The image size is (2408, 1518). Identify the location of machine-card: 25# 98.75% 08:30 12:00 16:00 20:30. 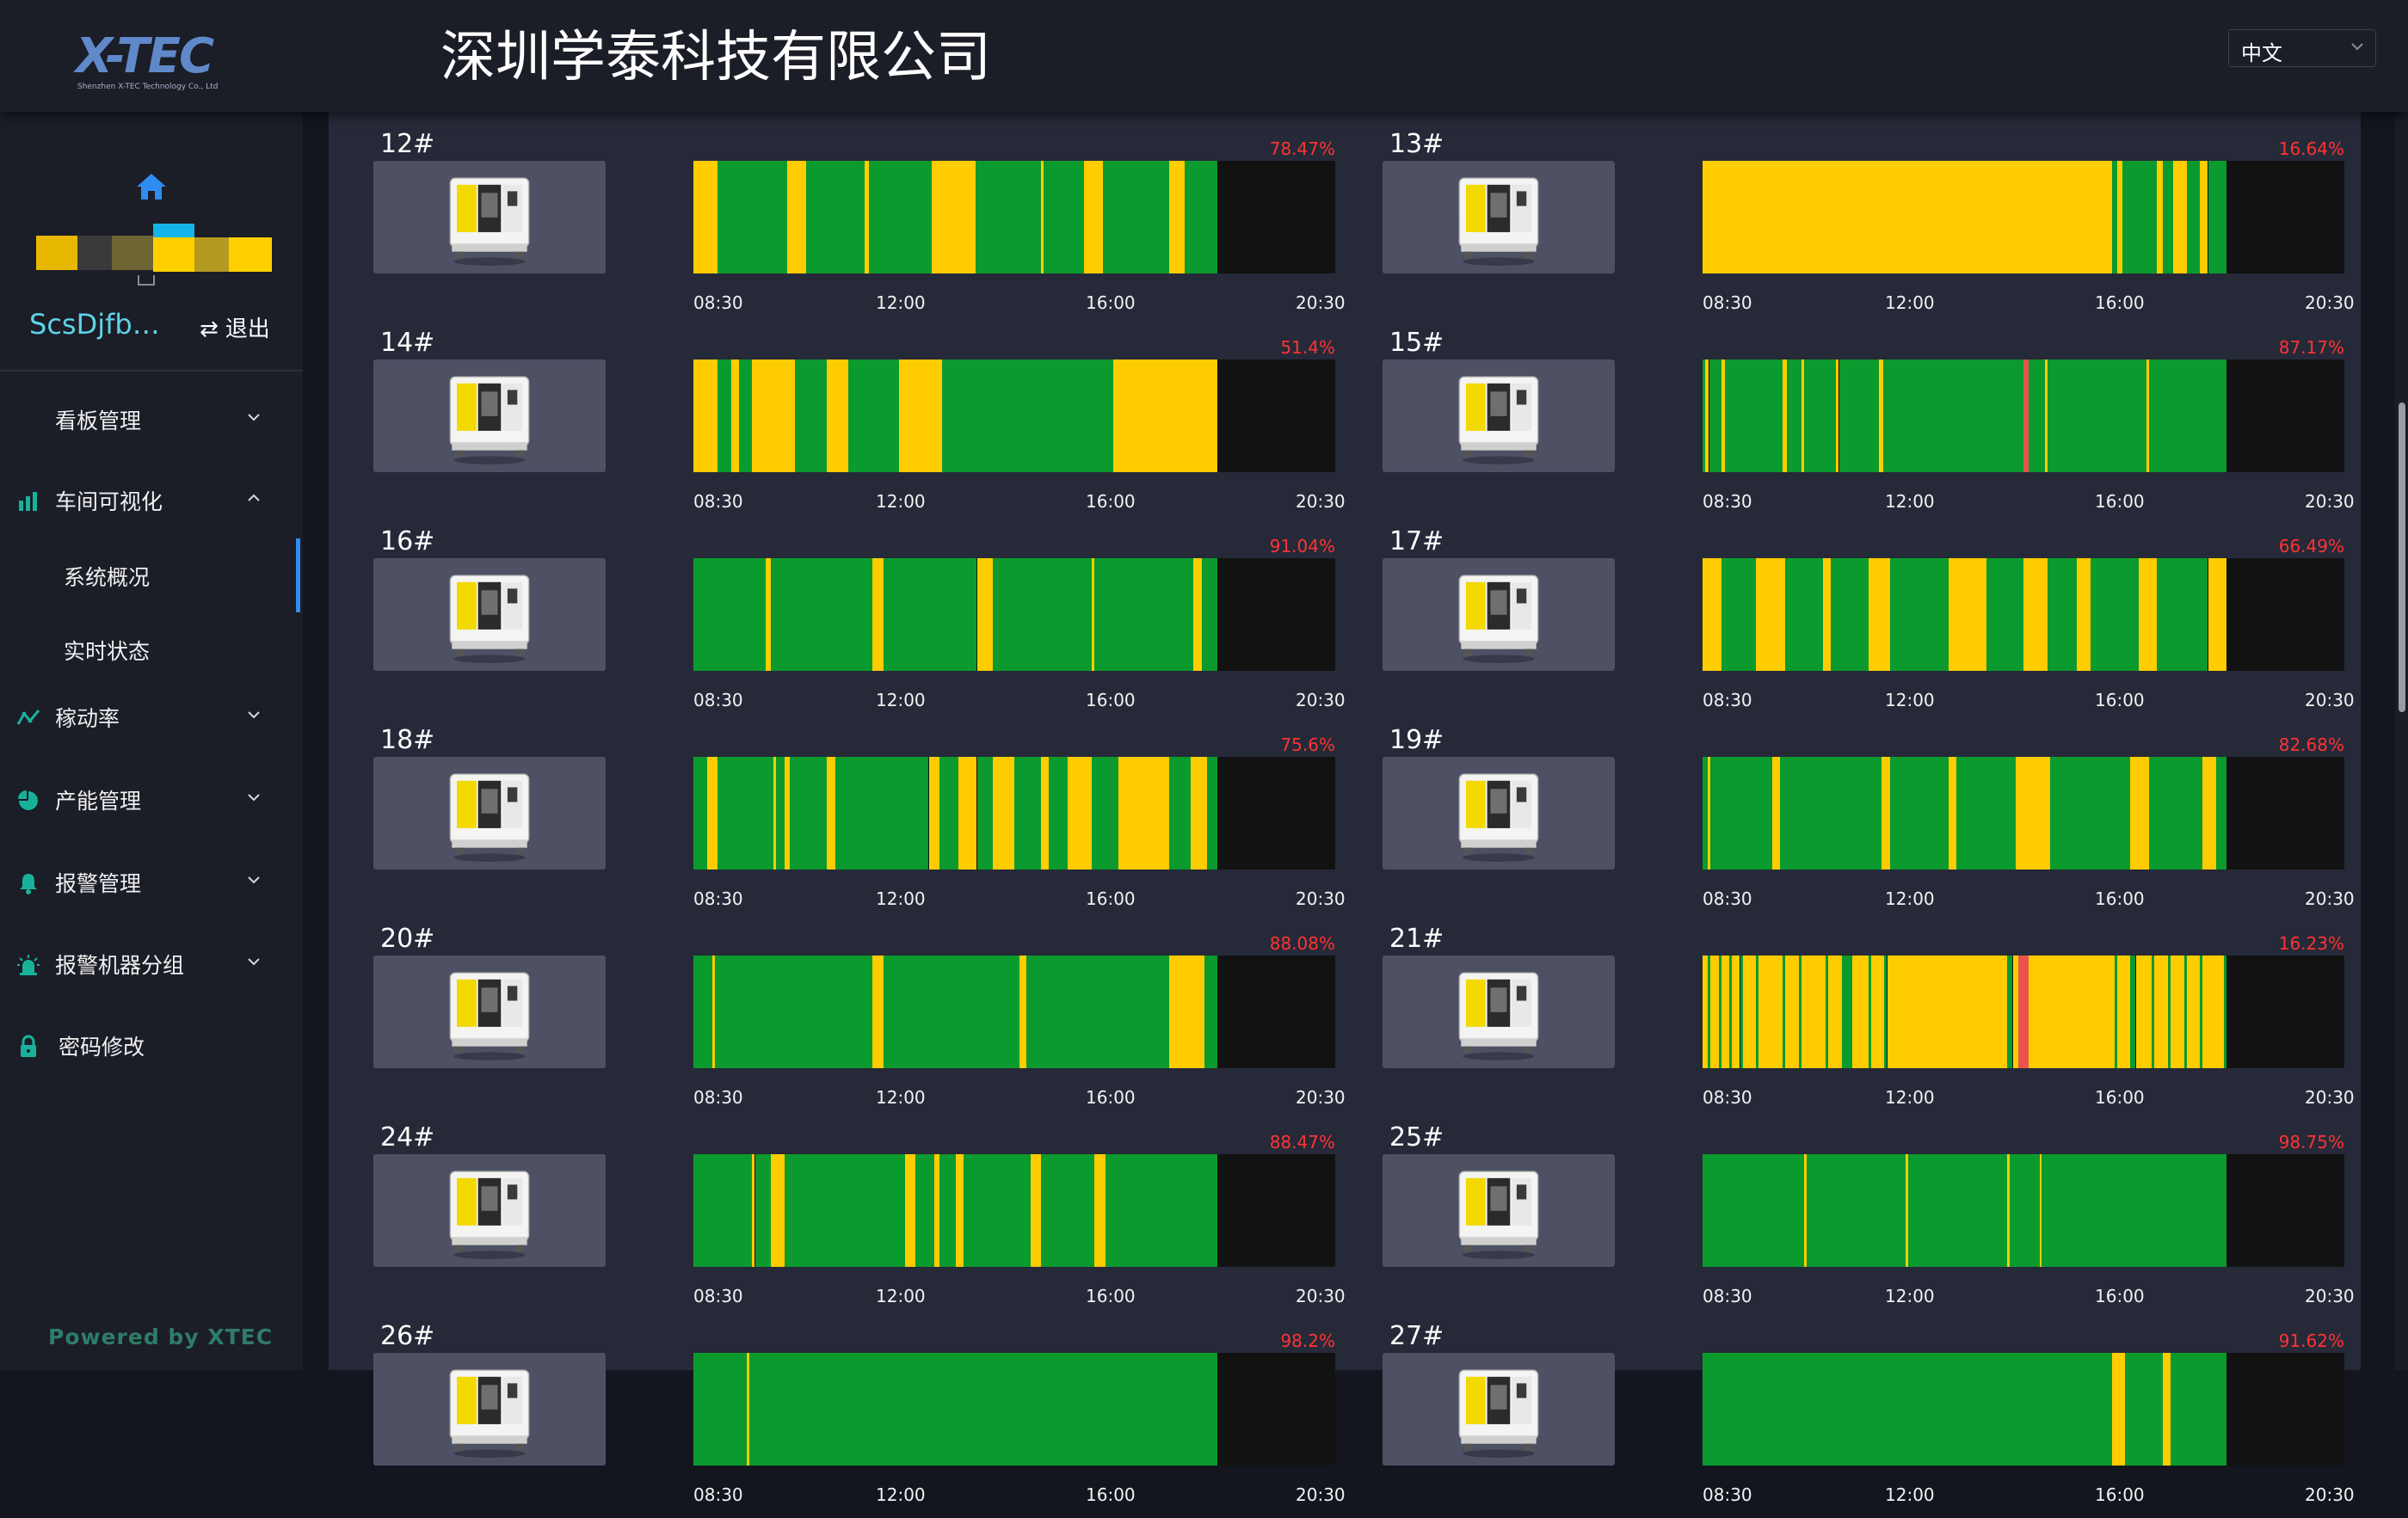
(1880, 1220).